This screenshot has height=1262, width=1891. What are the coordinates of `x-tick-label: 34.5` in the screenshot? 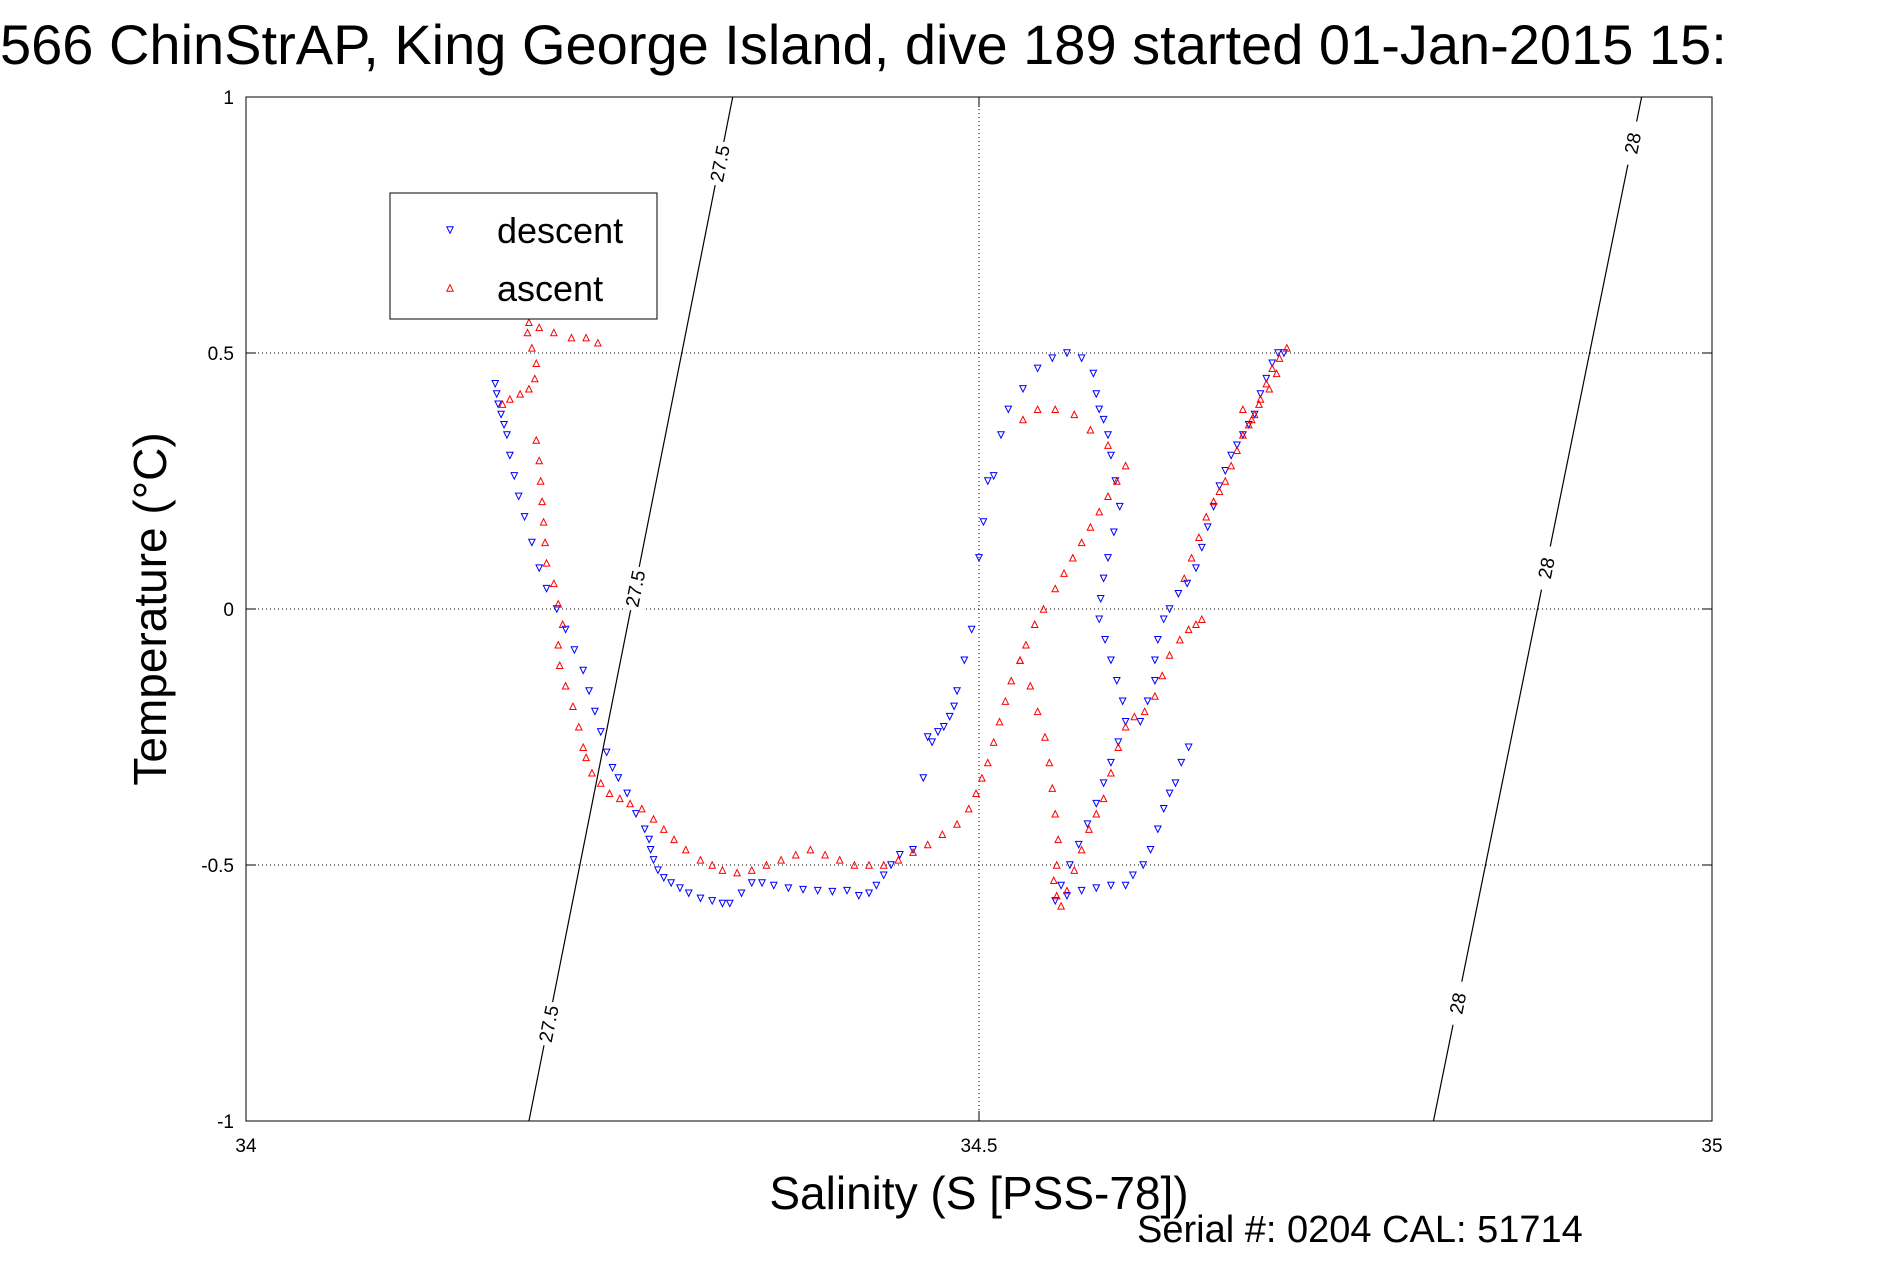 It's located at (979, 1146).